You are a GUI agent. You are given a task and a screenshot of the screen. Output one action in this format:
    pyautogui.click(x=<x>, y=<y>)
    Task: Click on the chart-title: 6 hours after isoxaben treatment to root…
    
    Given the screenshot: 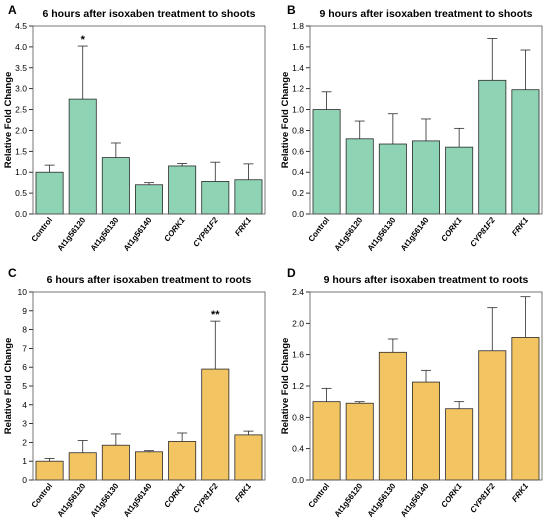 What is the action you would take?
    pyautogui.click(x=149, y=280)
    